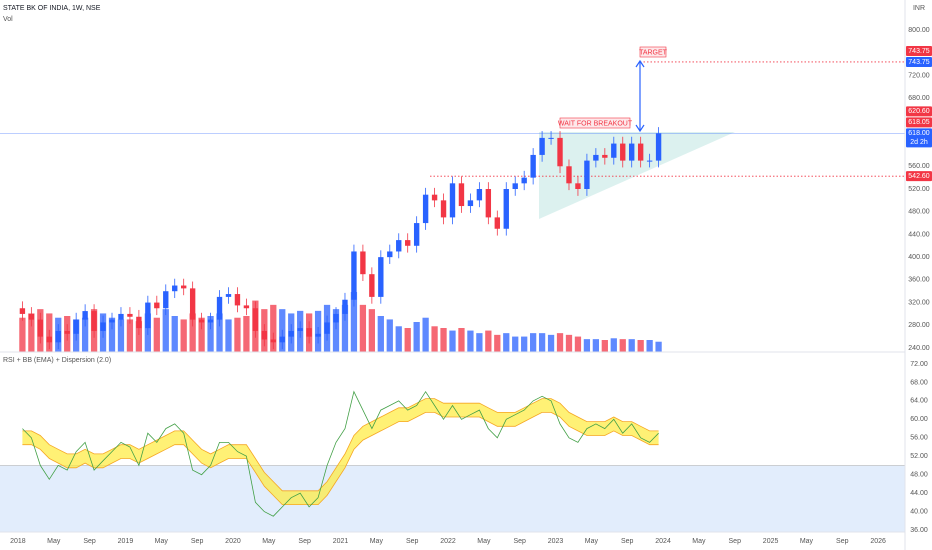 Image resolution: width=932 pixels, height=550 pixels. Describe the element at coordinates (919, 530) in the screenshot. I see `rsi-tick-label: 36.00` at that location.